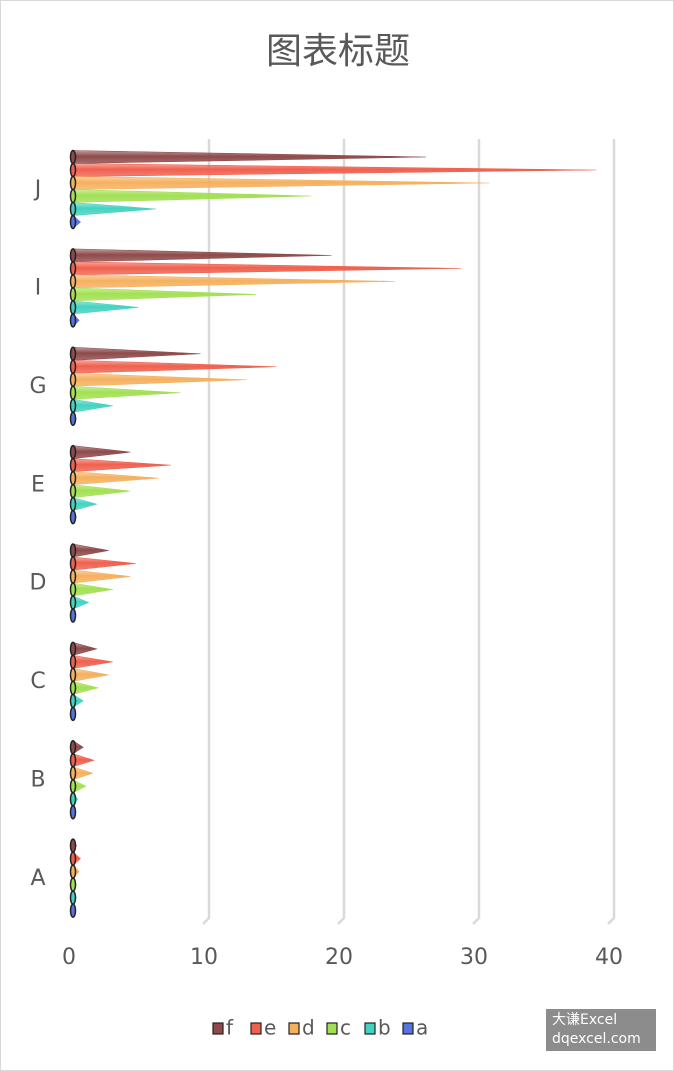 Image resolution: width=674 pixels, height=1071 pixels. I want to click on y-tick-label: G, so click(37, 386).